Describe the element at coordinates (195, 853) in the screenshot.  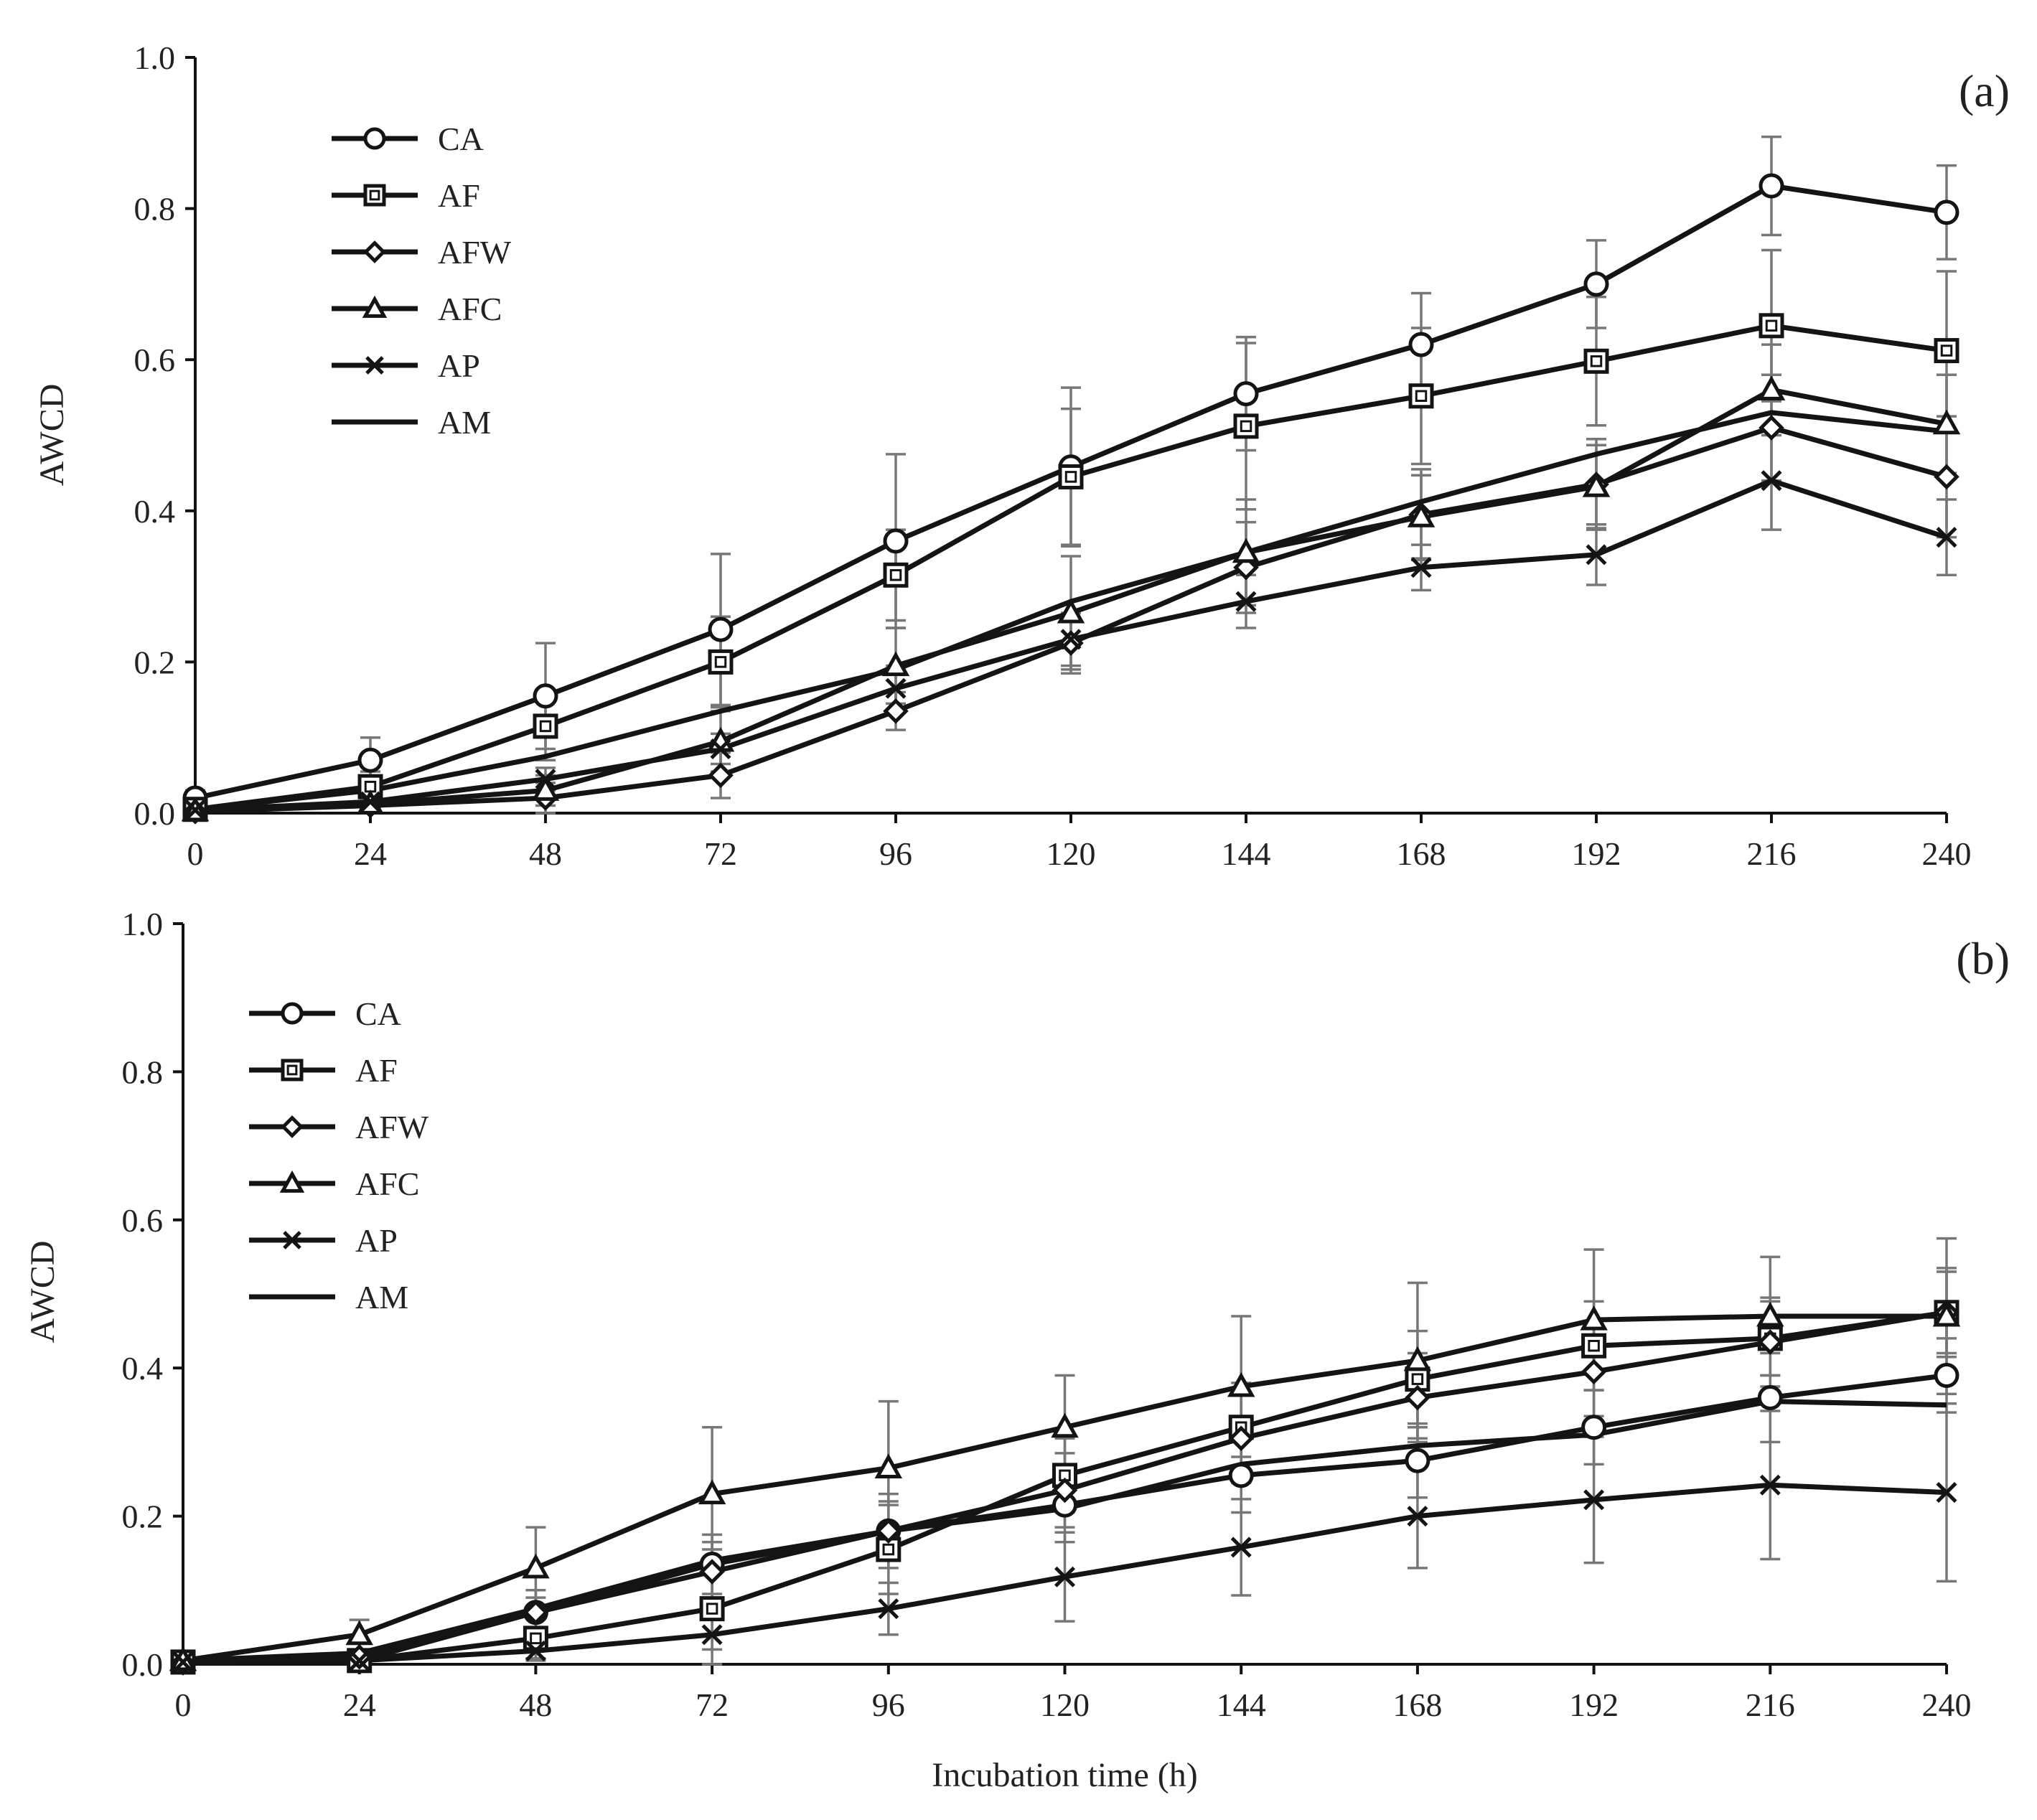
I see `panel-a-x-tick-label: 0` at that location.